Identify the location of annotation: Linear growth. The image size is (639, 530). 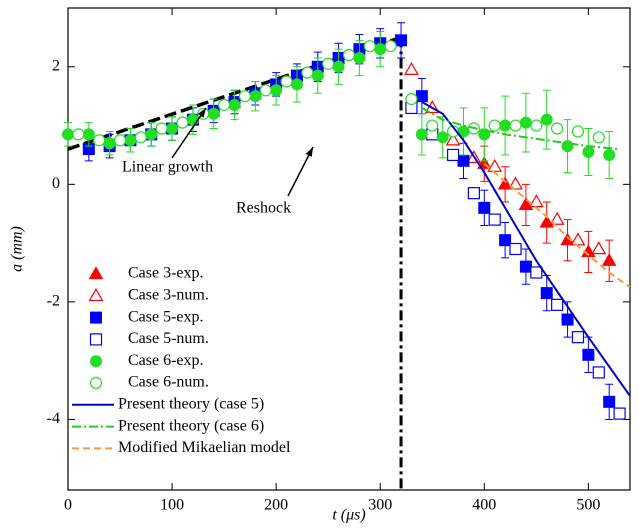
(167, 167).